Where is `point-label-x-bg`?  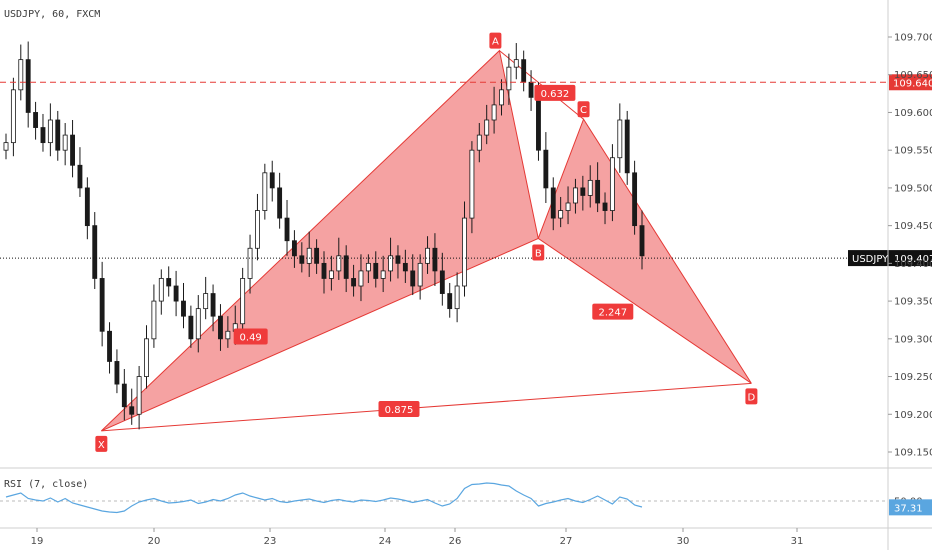 point-label-x-bg is located at coordinates (101, 443).